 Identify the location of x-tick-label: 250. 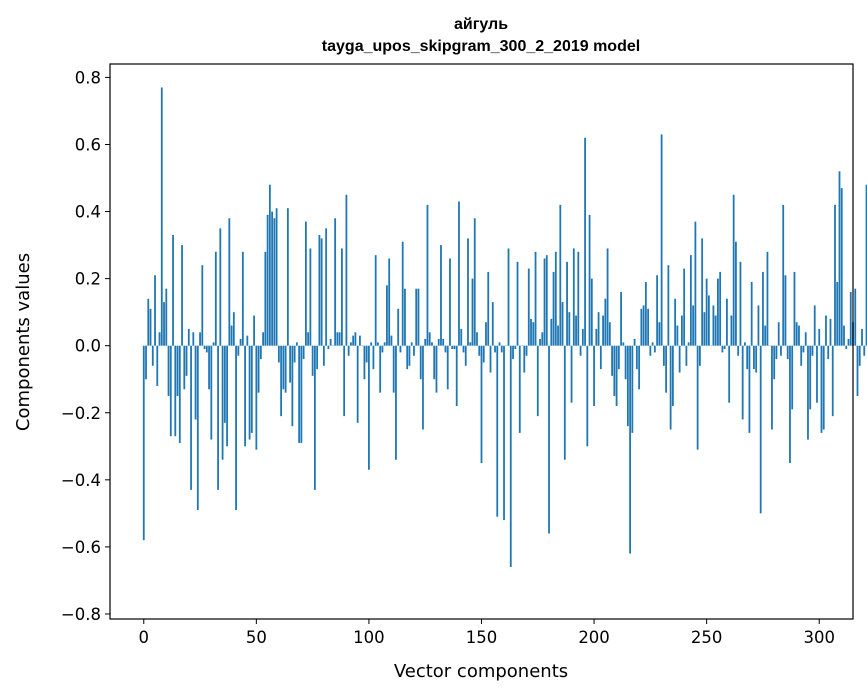
(707, 637).